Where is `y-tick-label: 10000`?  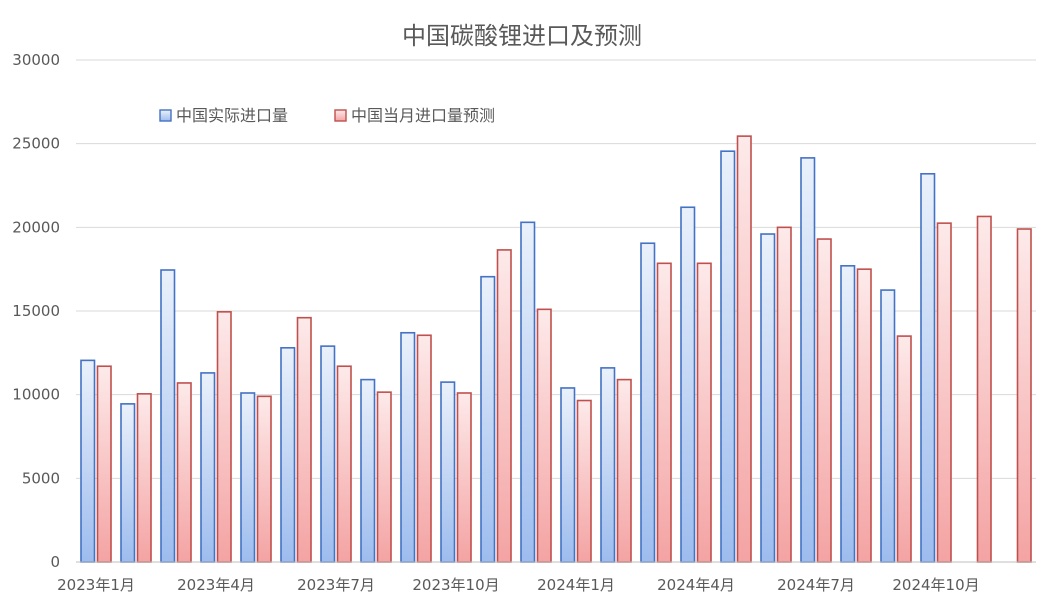 y-tick-label: 10000 is located at coordinates (36, 395).